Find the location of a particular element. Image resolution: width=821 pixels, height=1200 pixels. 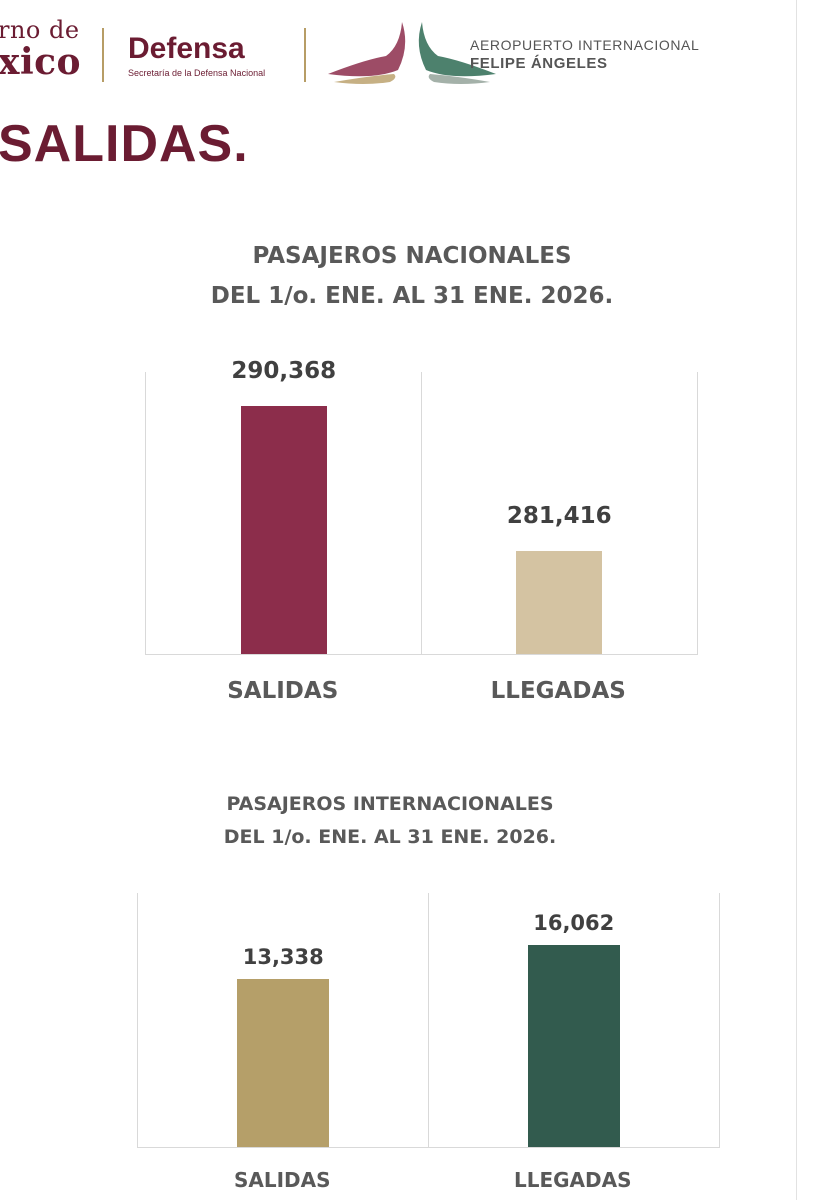

defensa-subtitle: Secretaría de la Defensa Nacional is located at coordinates (197, 73).